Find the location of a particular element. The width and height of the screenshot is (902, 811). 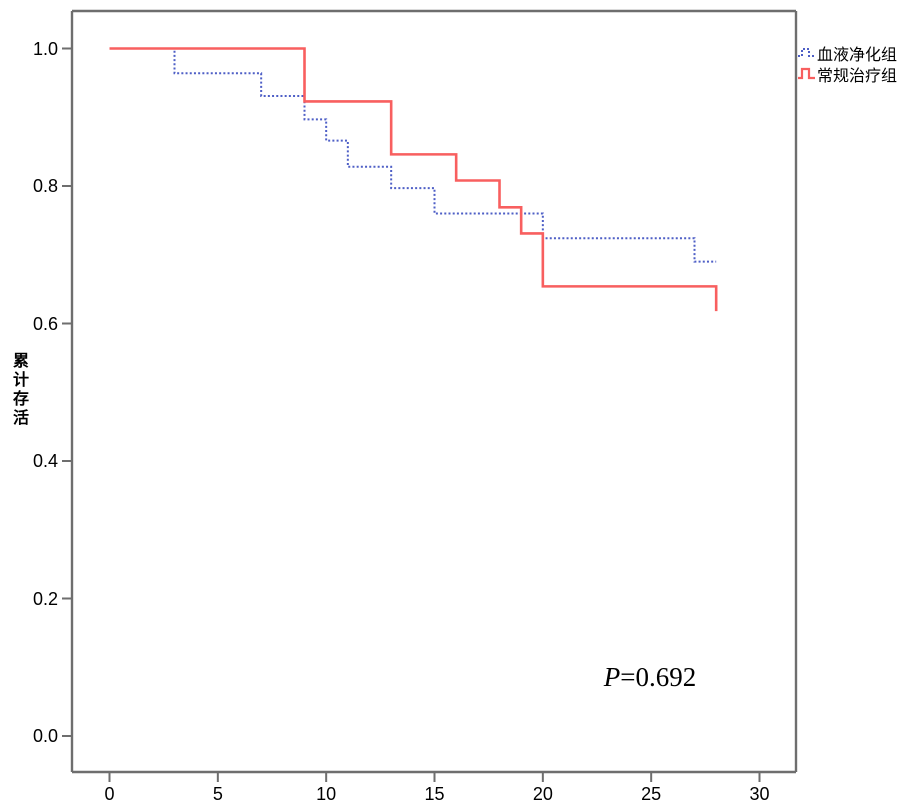

x-tick-label: 30 is located at coordinates (759, 794).